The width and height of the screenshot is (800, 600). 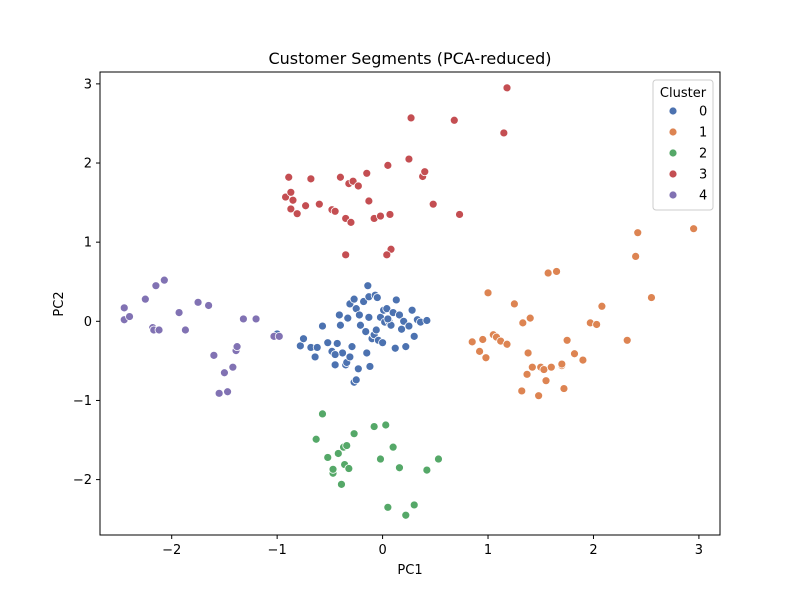 I want to click on legend-item-cluster-4: 4, so click(x=687, y=196).